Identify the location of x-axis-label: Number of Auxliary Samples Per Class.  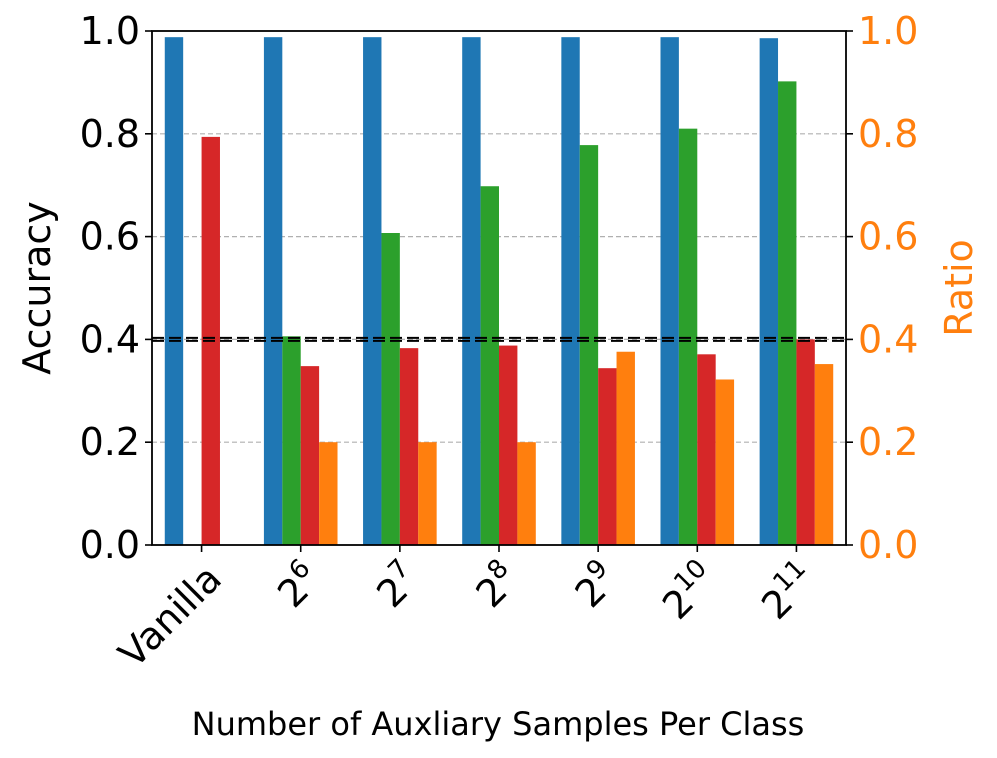
(498, 724).